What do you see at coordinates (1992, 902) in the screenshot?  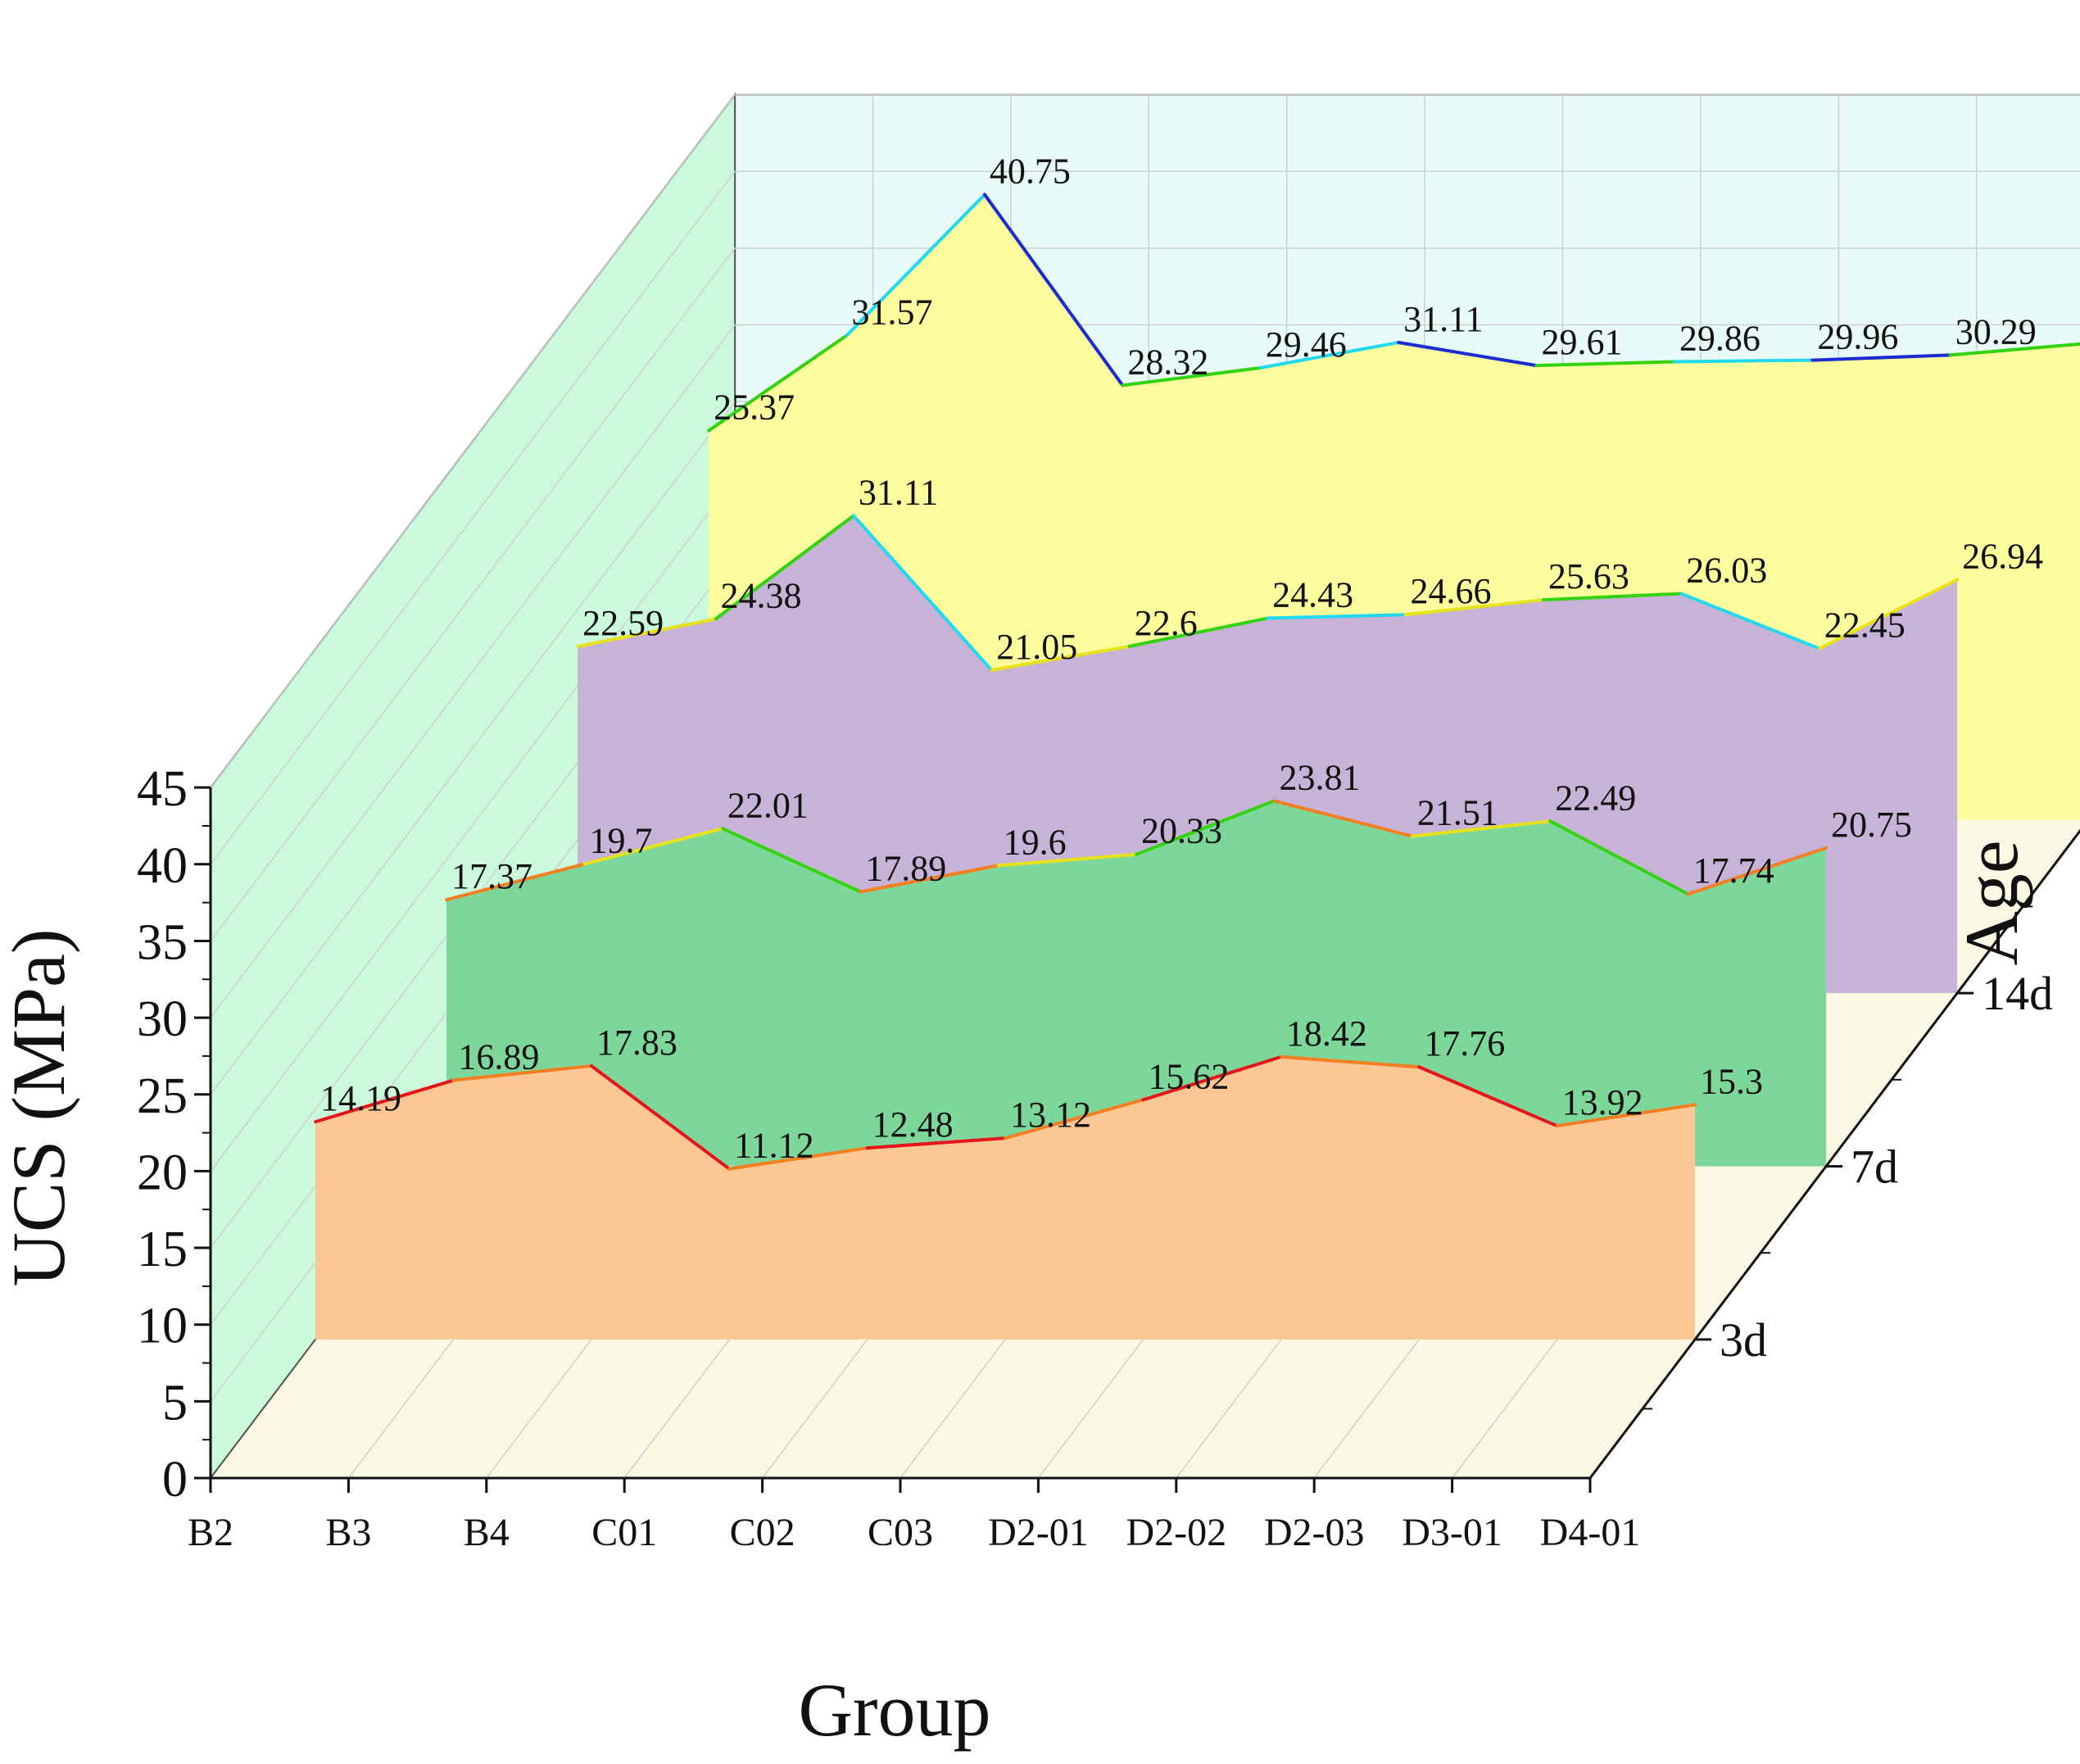 I see `z-axis-title: Age` at bounding box center [1992, 902].